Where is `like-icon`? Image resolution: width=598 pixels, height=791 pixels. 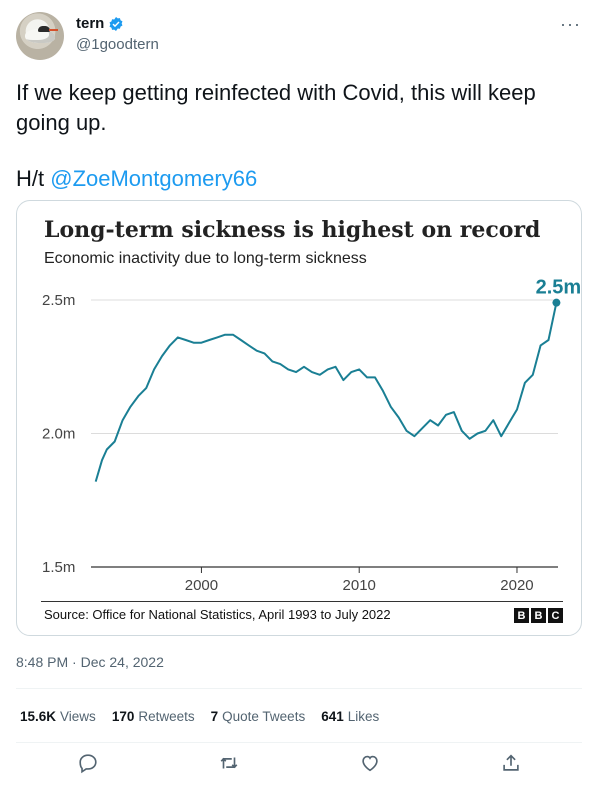 like-icon is located at coordinates (370, 763).